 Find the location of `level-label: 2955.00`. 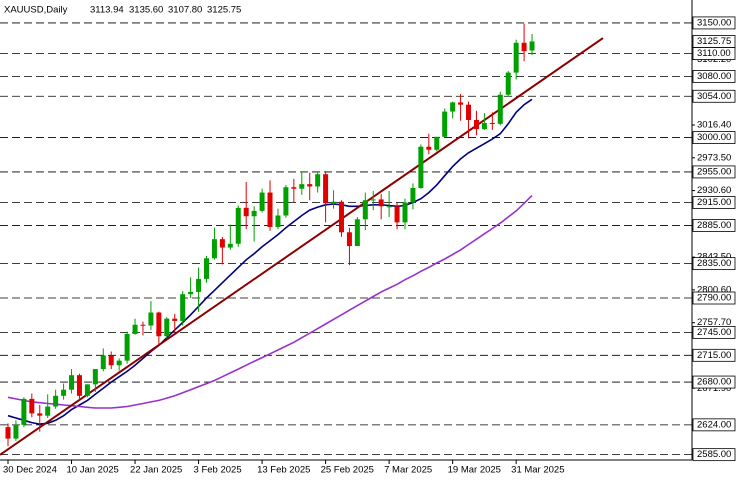

level-label: 2955.00 is located at coordinates (714, 171).